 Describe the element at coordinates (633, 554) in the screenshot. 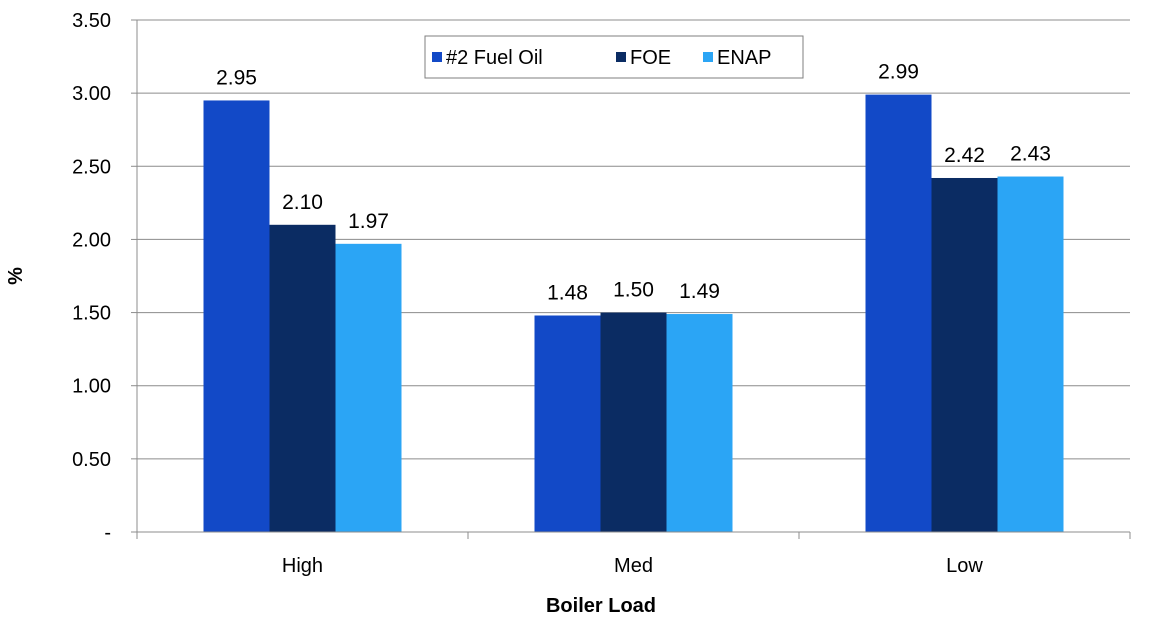

I see `x-axis-ticks: High Med Low` at that location.